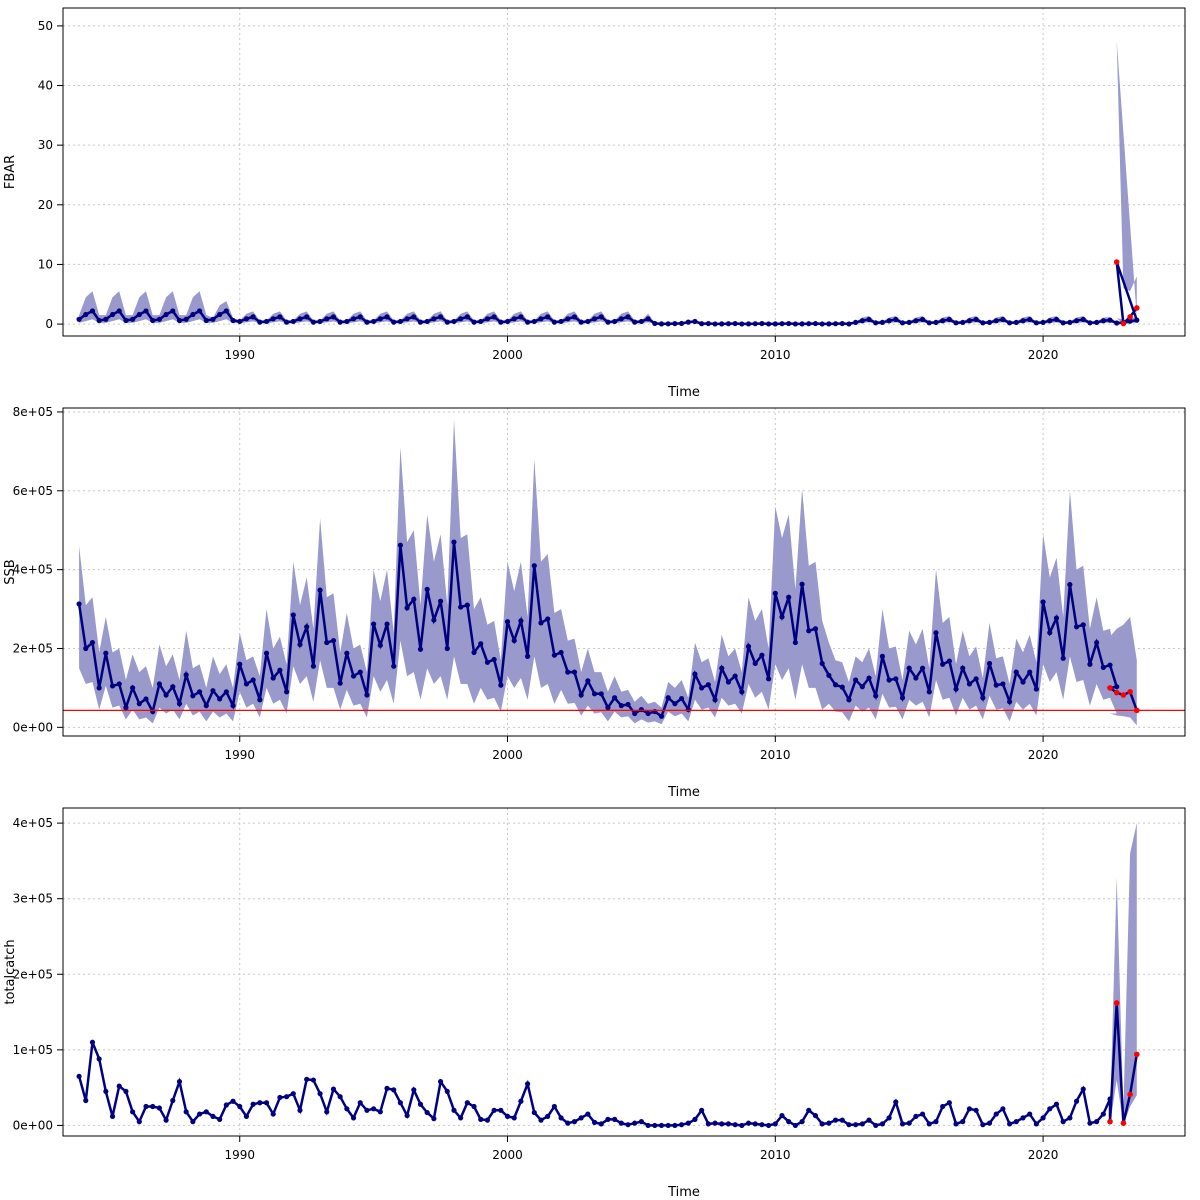 The height and width of the screenshot is (1200, 1200). What do you see at coordinates (33, 1125) in the screenshot?
I see `y-tick-label: 0e+00` at bounding box center [33, 1125].